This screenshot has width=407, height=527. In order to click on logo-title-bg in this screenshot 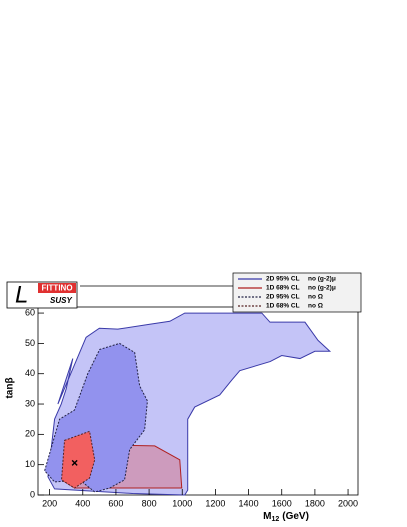, I will do `click(57, 288)`.